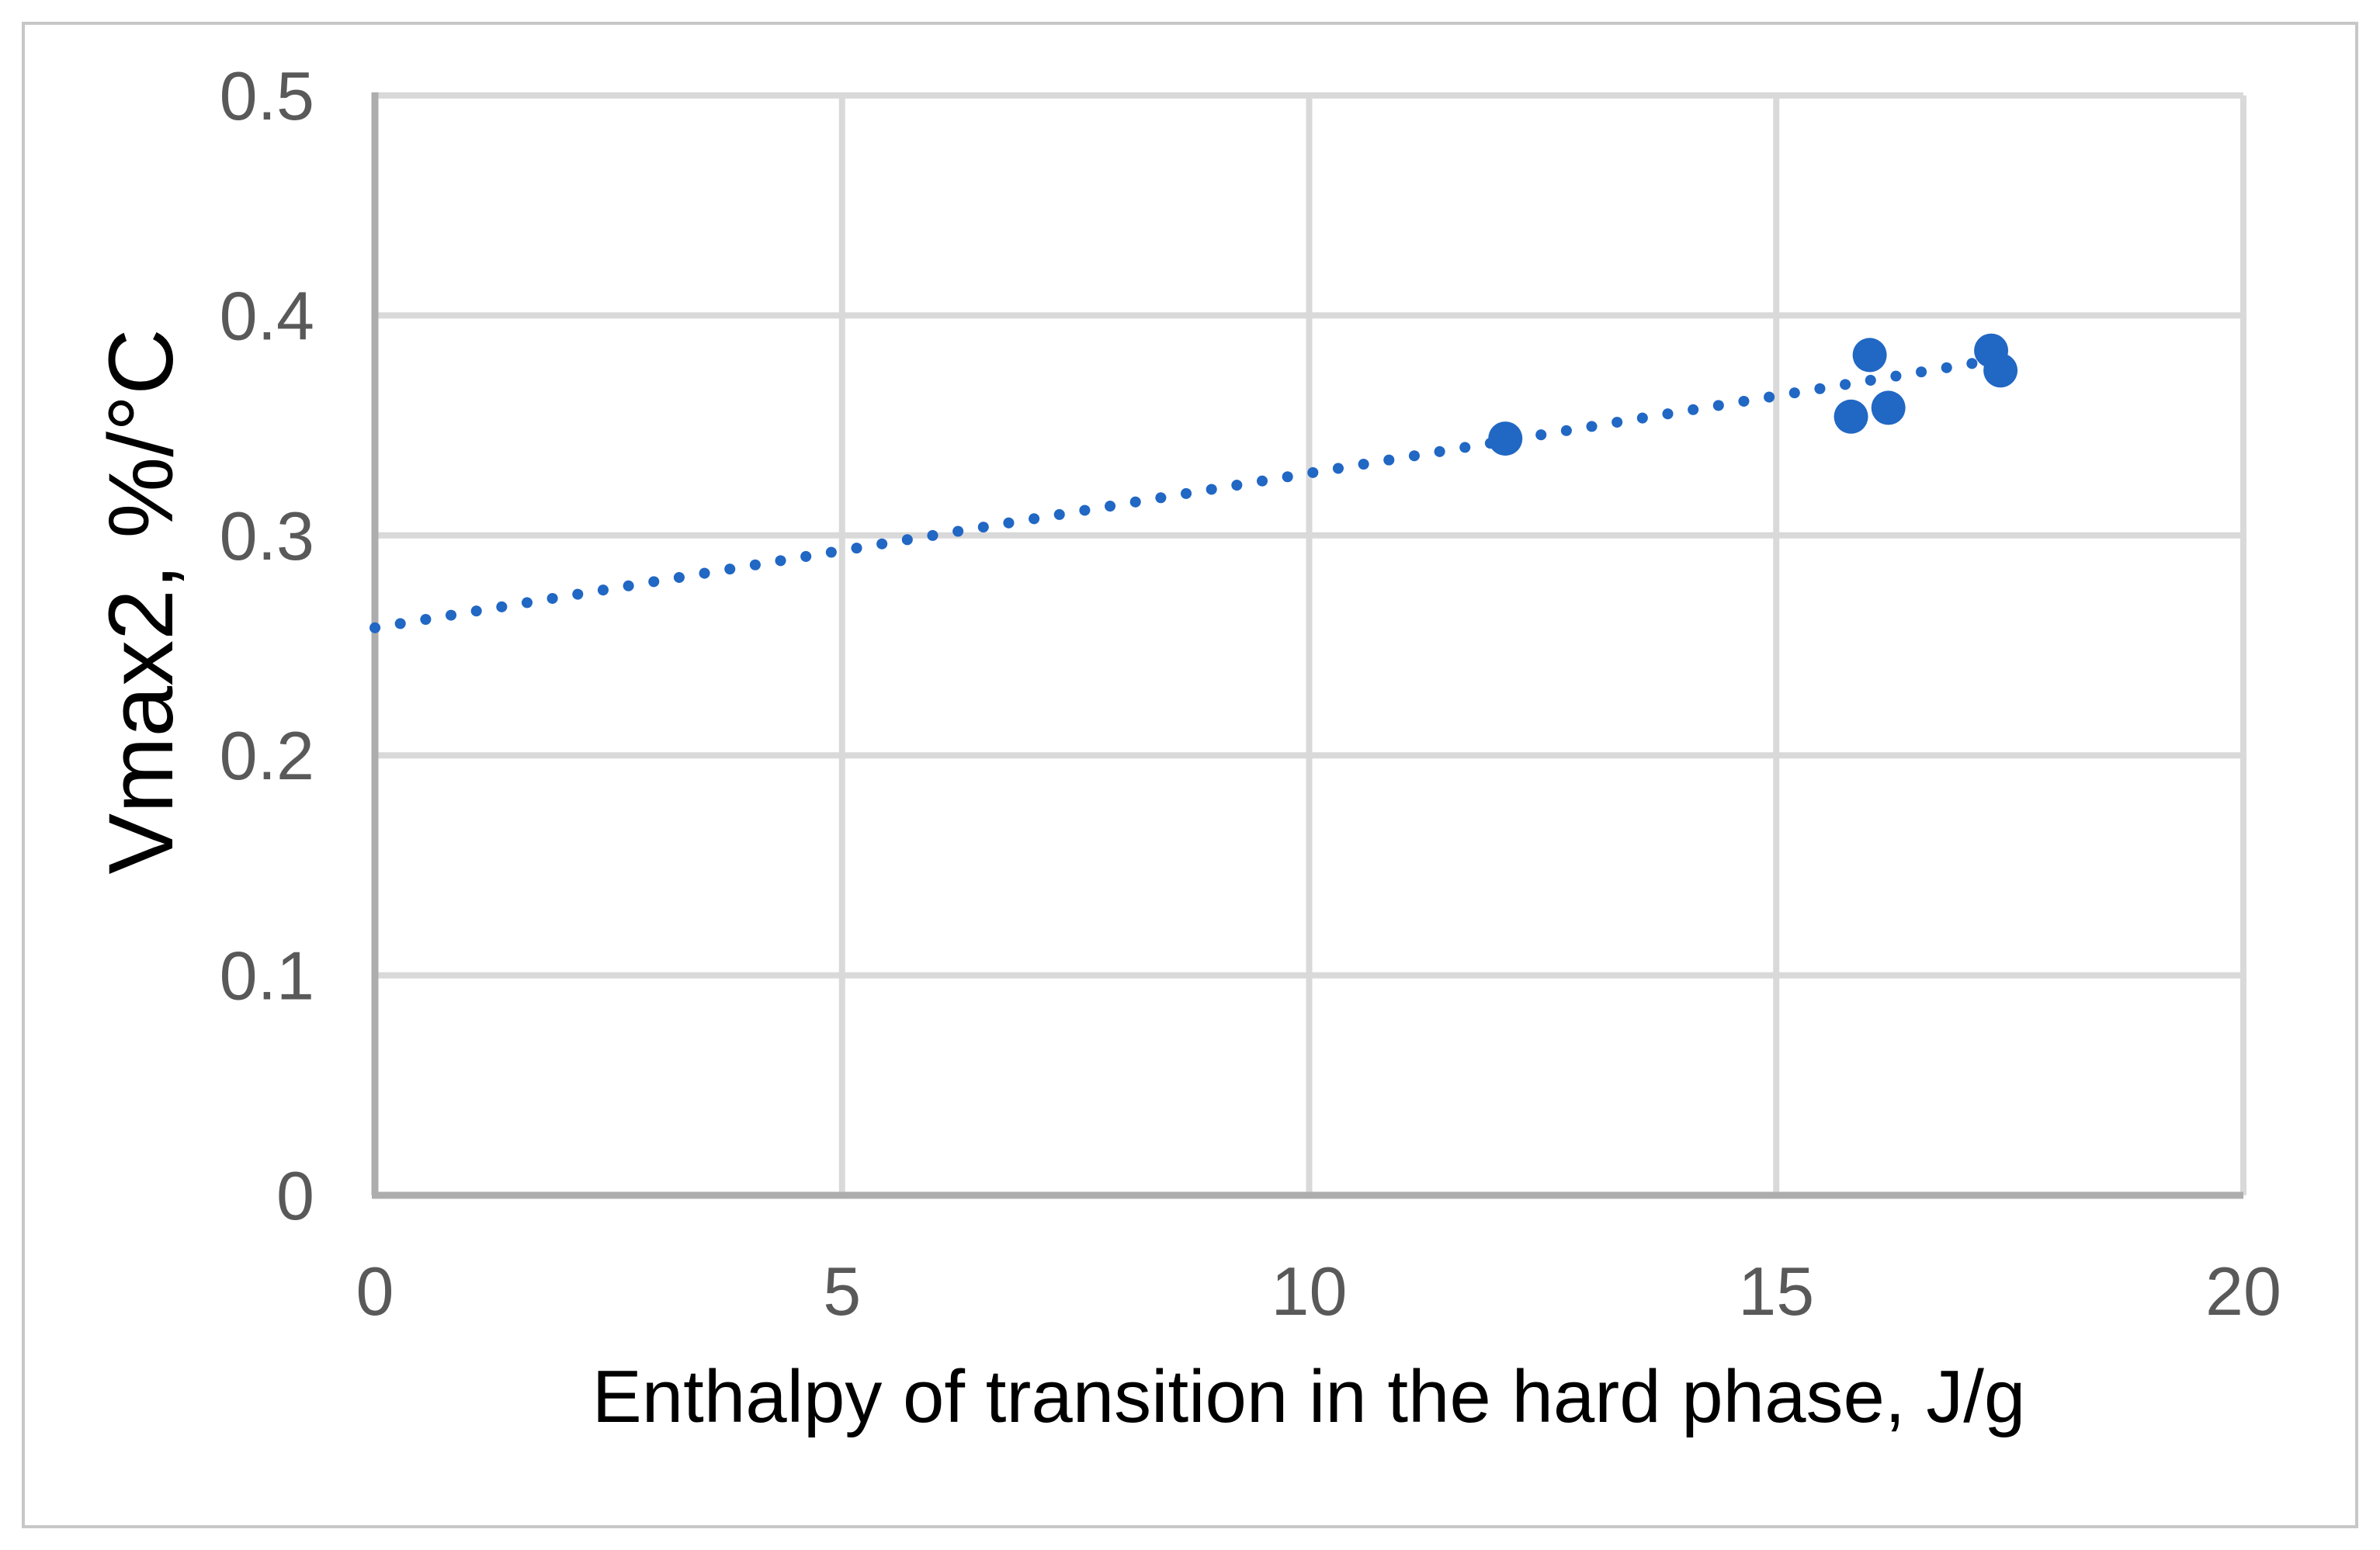 The image size is (2380, 1550). Describe the element at coordinates (1776, 1291) in the screenshot. I see `x-tick-label: 15` at that location.